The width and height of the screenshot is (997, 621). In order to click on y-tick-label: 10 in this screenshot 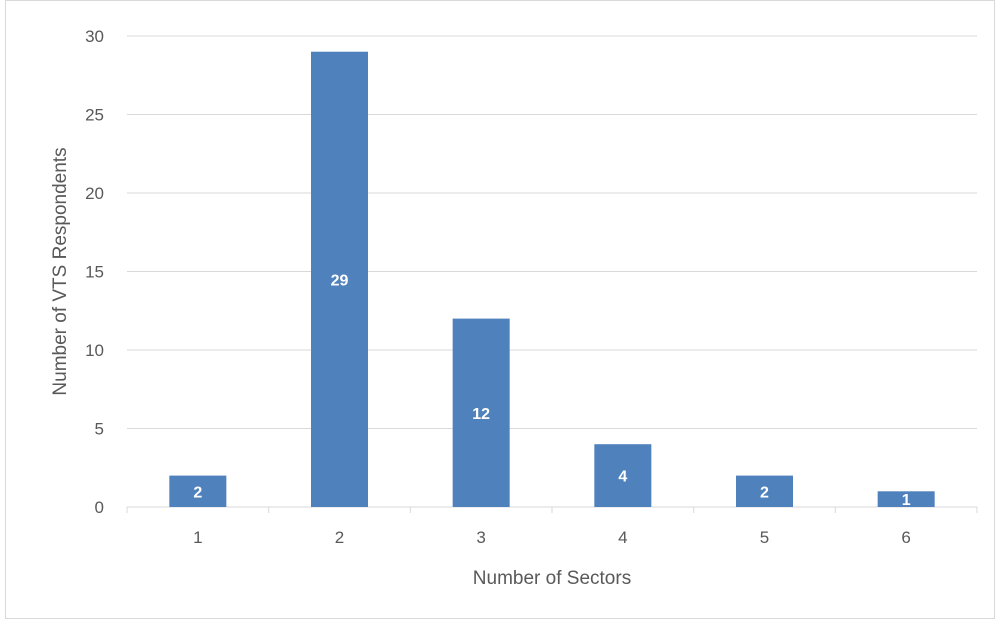, I will do `click(94, 350)`.